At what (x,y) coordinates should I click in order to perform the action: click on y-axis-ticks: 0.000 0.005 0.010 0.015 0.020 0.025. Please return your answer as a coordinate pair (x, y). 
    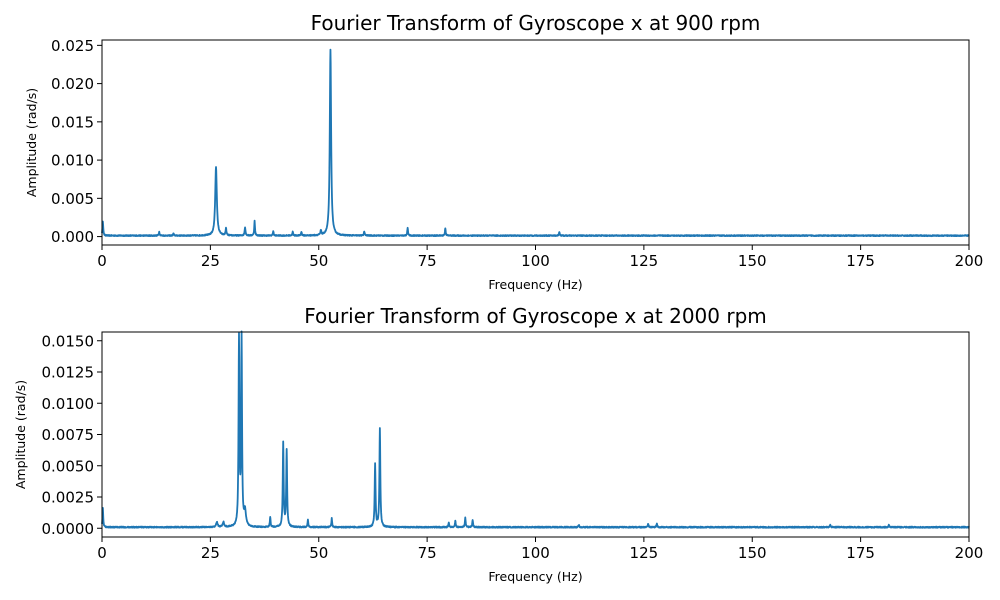
    Looking at the image, I should click on (76, 141).